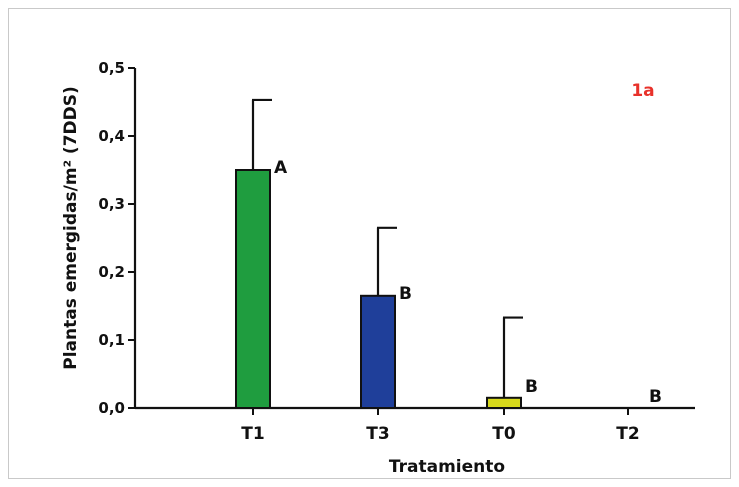 The width and height of the screenshot is (739, 487). Describe the element at coordinates (627, 434) in the screenshot. I see `x-tick-label: T2` at that location.